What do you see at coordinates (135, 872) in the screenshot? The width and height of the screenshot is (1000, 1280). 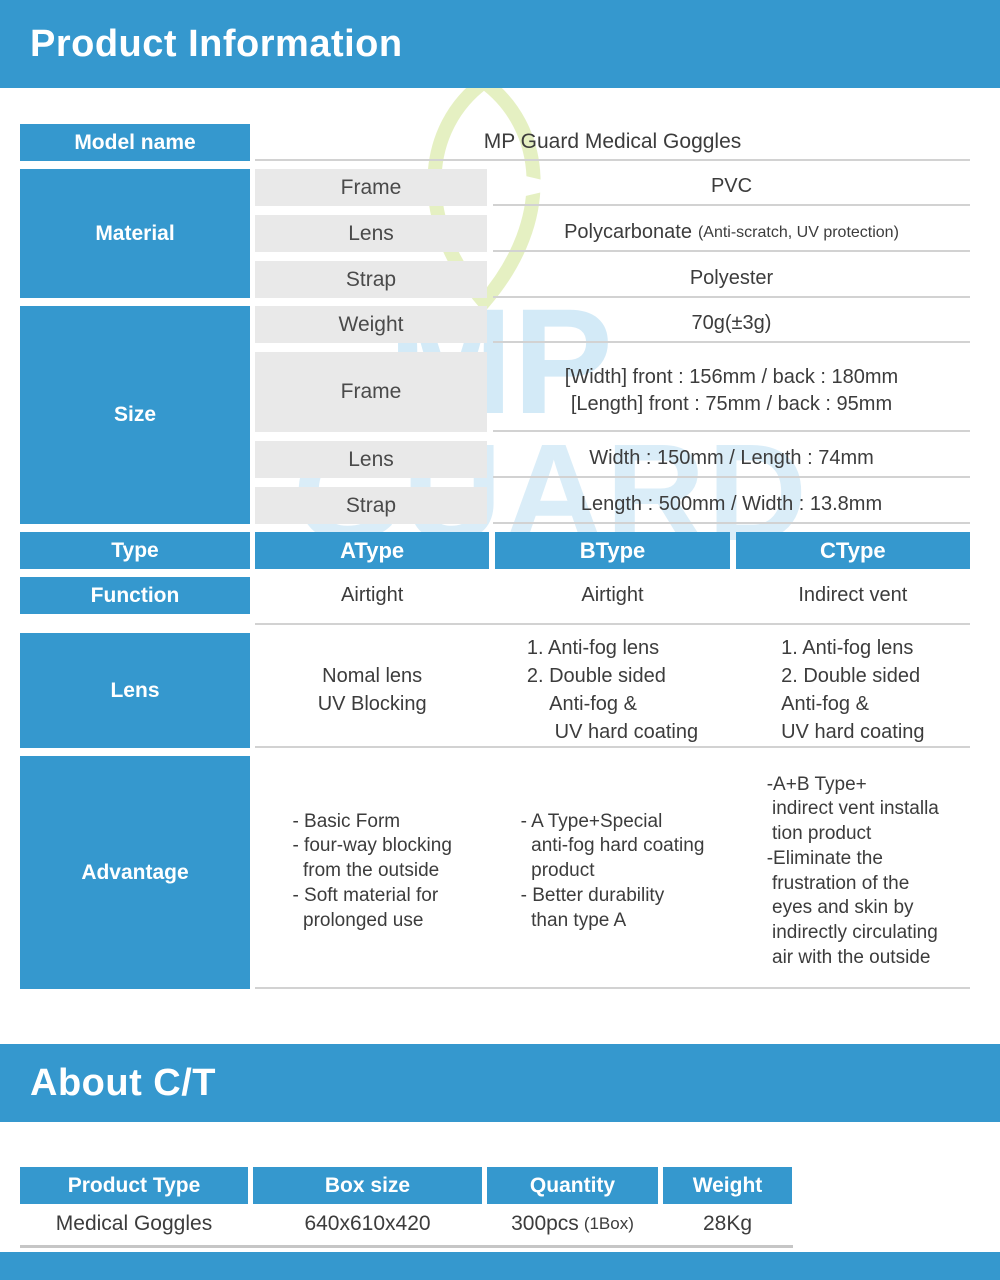 I see `advantage-label: Advantage` at bounding box center [135, 872].